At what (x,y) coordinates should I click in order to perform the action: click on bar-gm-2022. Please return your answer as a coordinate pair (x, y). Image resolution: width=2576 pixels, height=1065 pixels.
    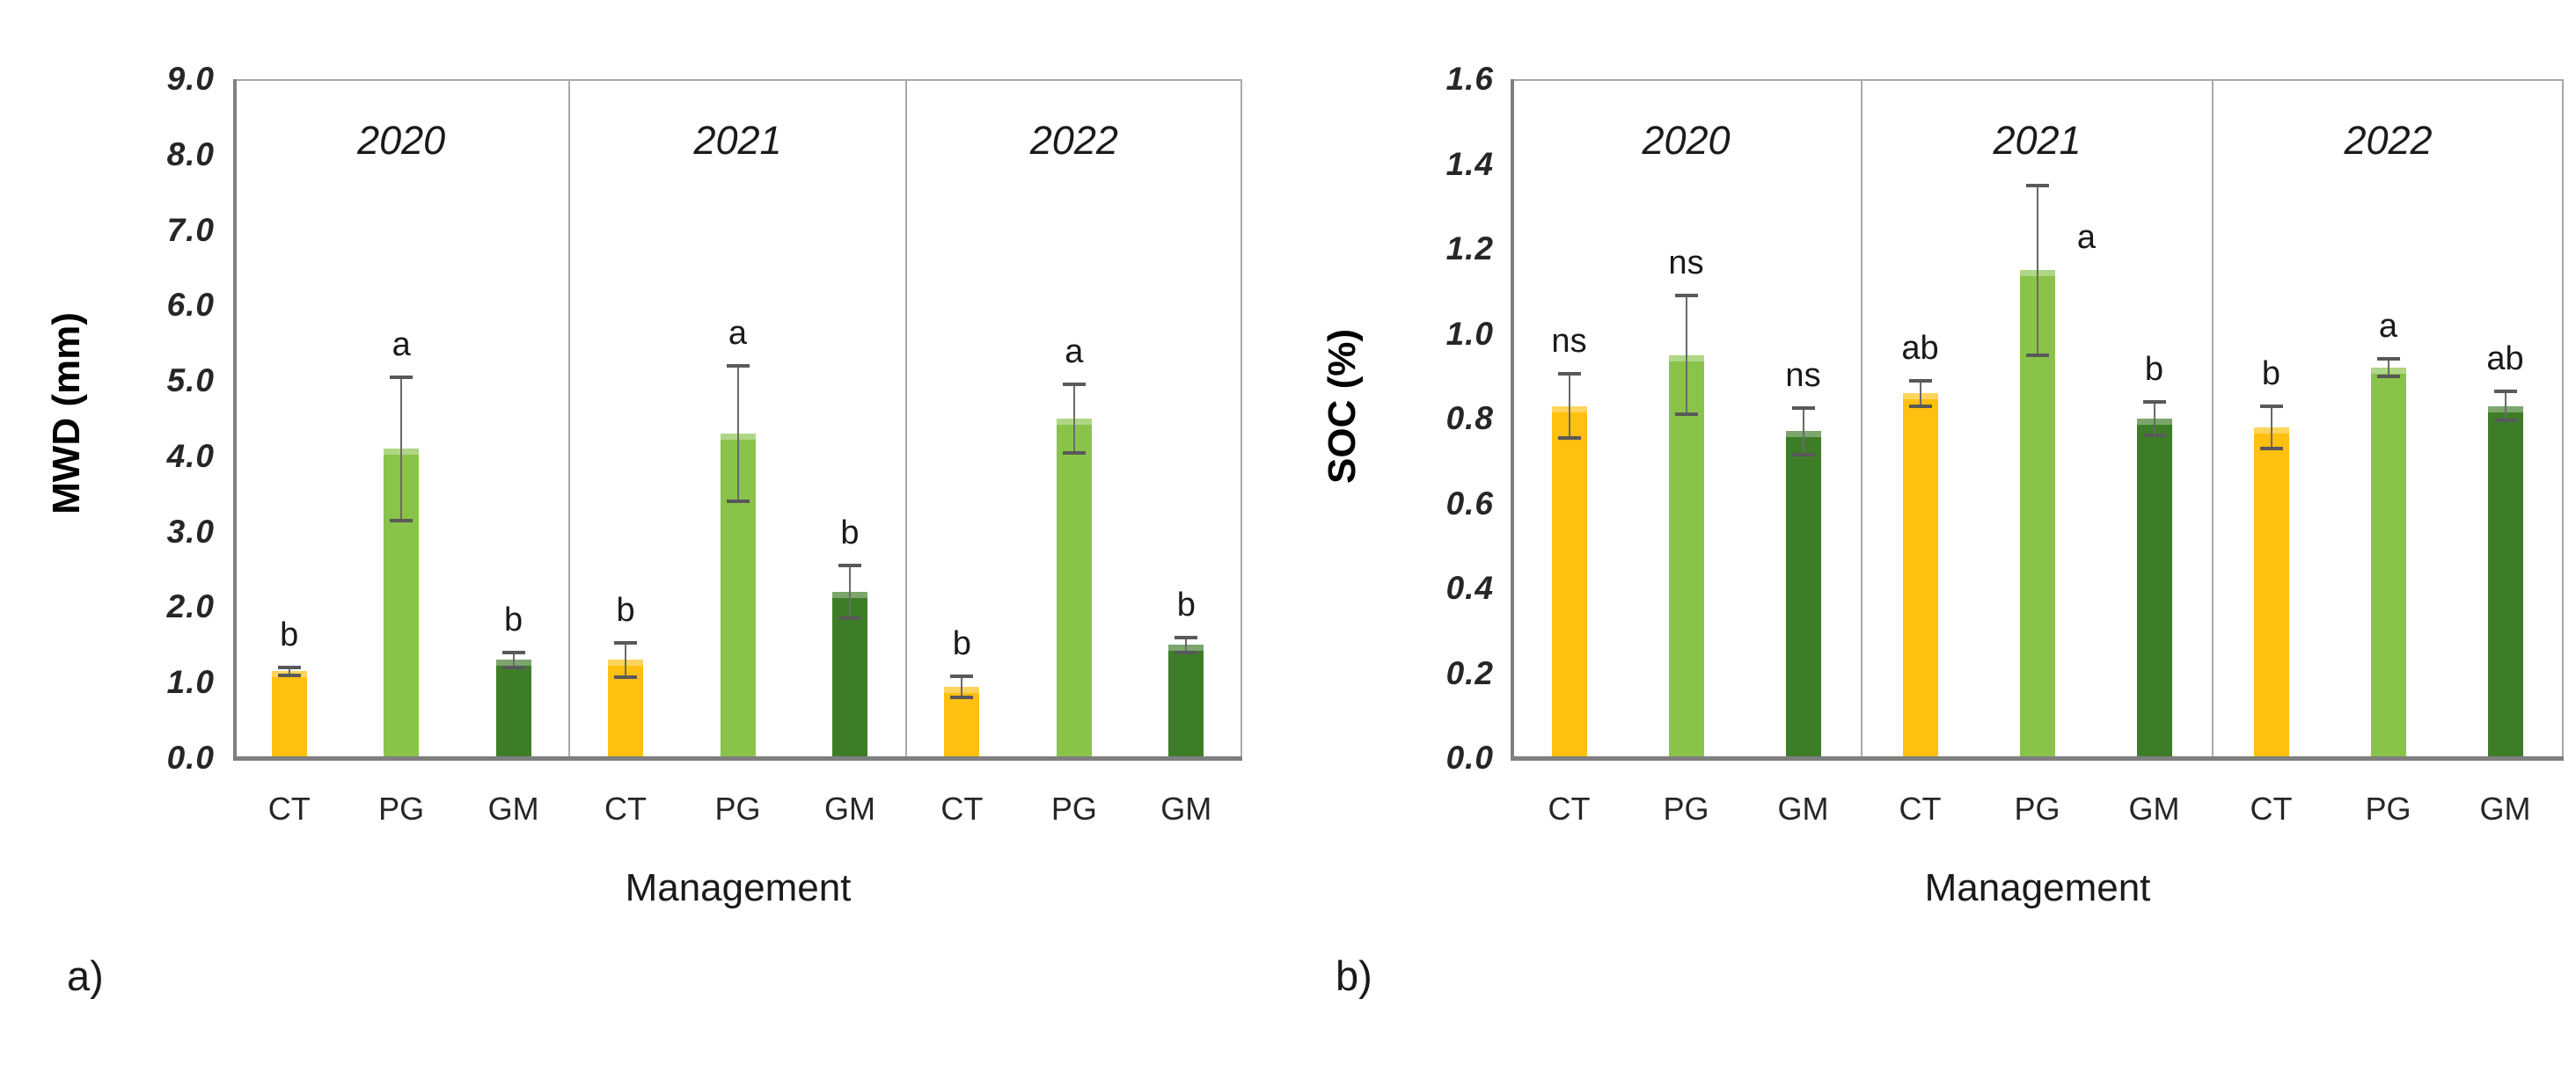
    Looking at the image, I should click on (1186, 701).